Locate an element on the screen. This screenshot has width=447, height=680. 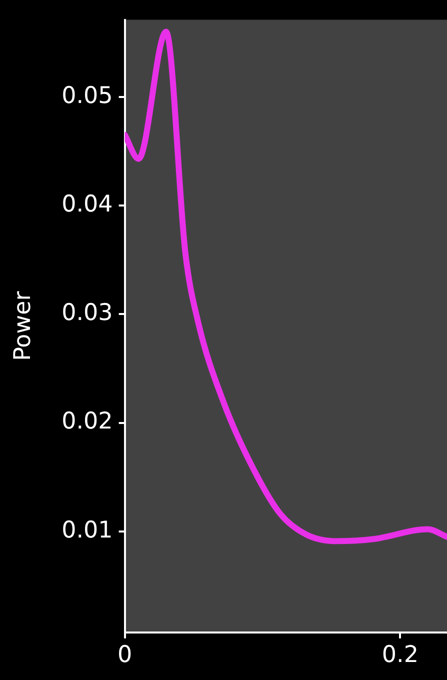
x-tick-label: 0 is located at coordinates (124, 655).